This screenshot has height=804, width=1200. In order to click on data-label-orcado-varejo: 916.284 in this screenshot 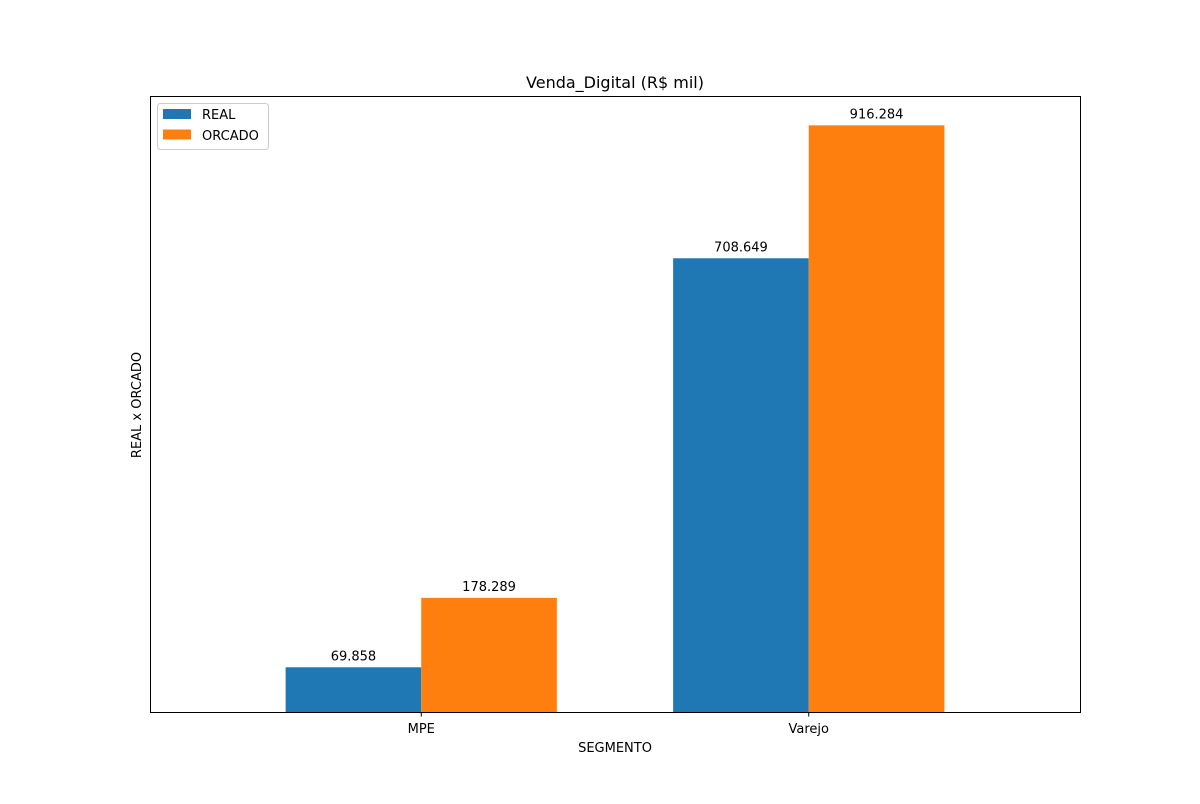, I will do `click(877, 114)`.